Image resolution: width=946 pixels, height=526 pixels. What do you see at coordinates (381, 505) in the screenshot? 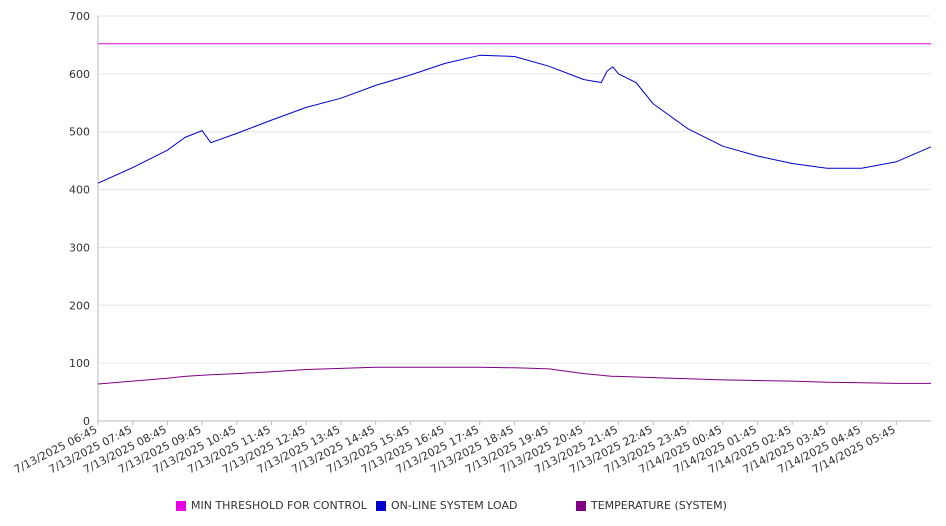
I see `legend-swatch-system-load` at bounding box center [381, 505].